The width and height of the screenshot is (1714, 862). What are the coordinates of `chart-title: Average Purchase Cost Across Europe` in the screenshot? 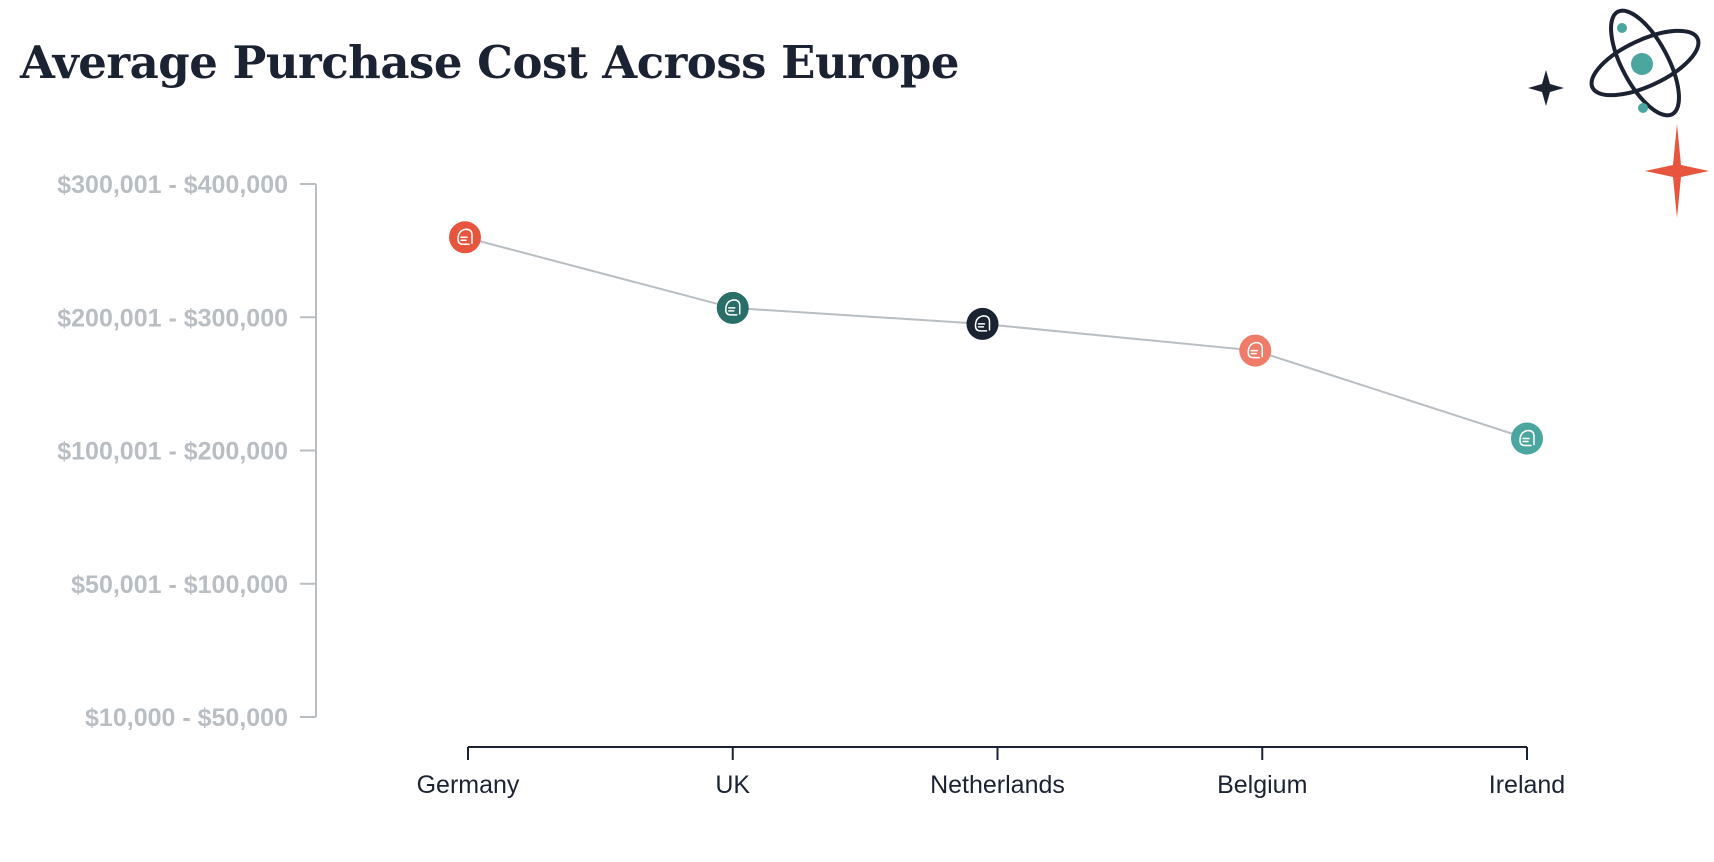 It's located at (490, 62).